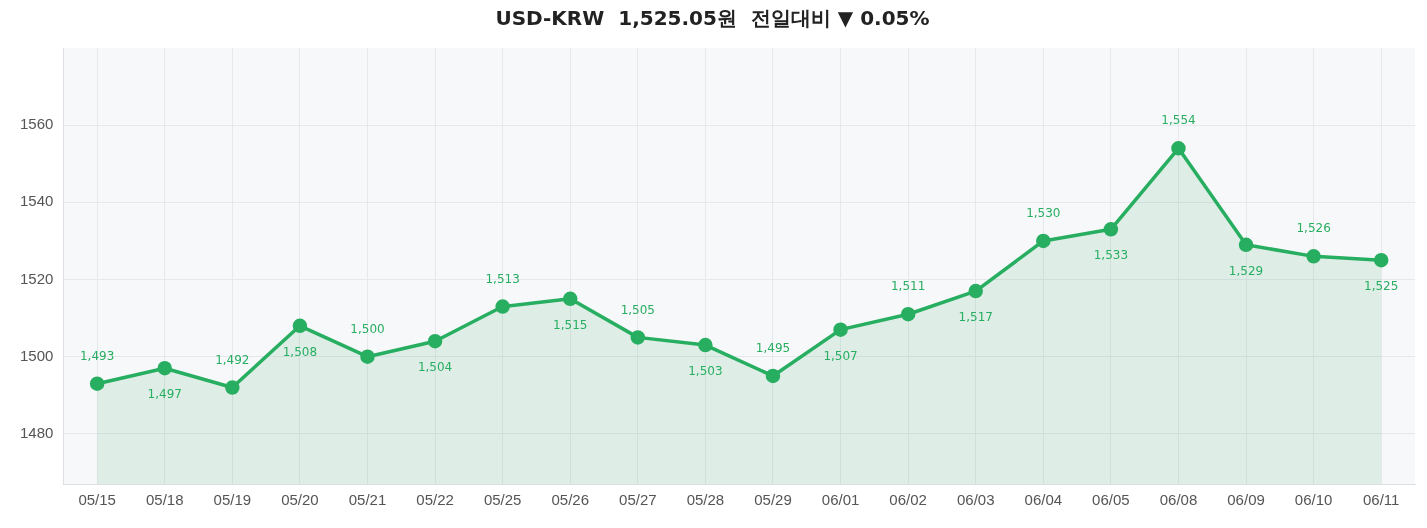 This screenshot has height=528, width=1427. I want to click on data-label: 1,554, so click(1178, 120).